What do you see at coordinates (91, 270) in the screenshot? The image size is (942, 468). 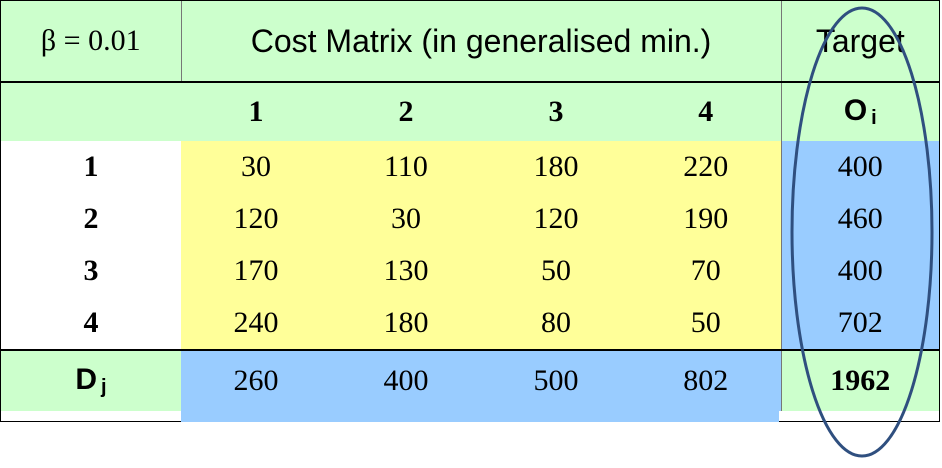 I see `row-label-3: 3` at bounding box center [91, 270].